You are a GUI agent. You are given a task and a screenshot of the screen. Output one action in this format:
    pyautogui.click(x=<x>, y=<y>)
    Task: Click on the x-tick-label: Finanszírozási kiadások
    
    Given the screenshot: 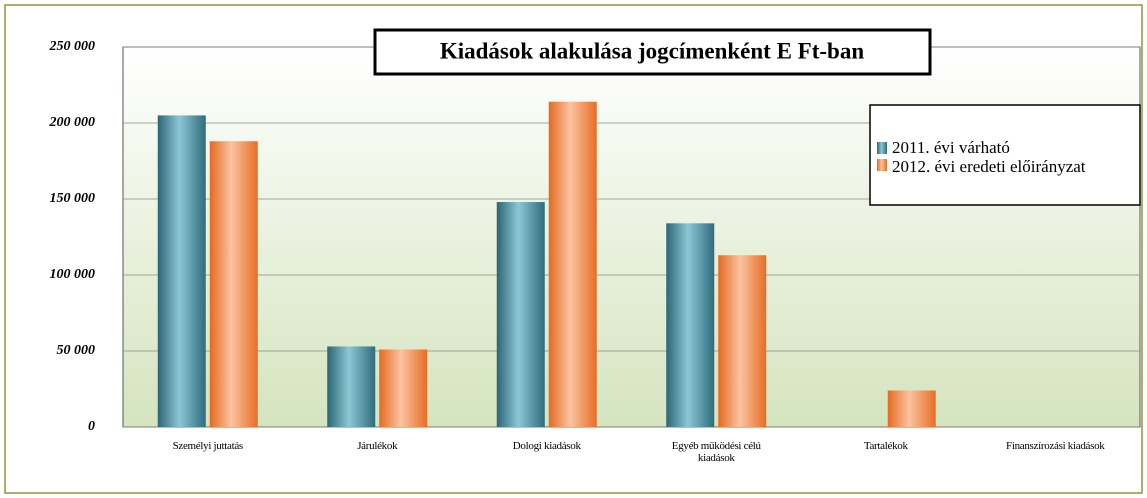 What is the action you would take?
    pyautogui.click(x=1055, y=446)
    